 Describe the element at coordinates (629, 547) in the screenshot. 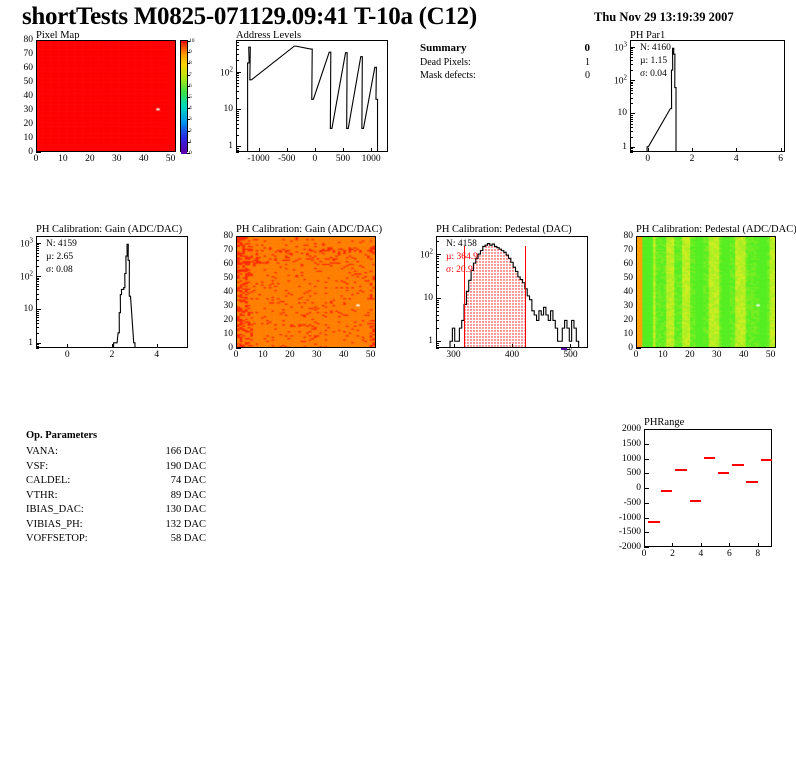

I see `y-tick-label: -2000` at that location.